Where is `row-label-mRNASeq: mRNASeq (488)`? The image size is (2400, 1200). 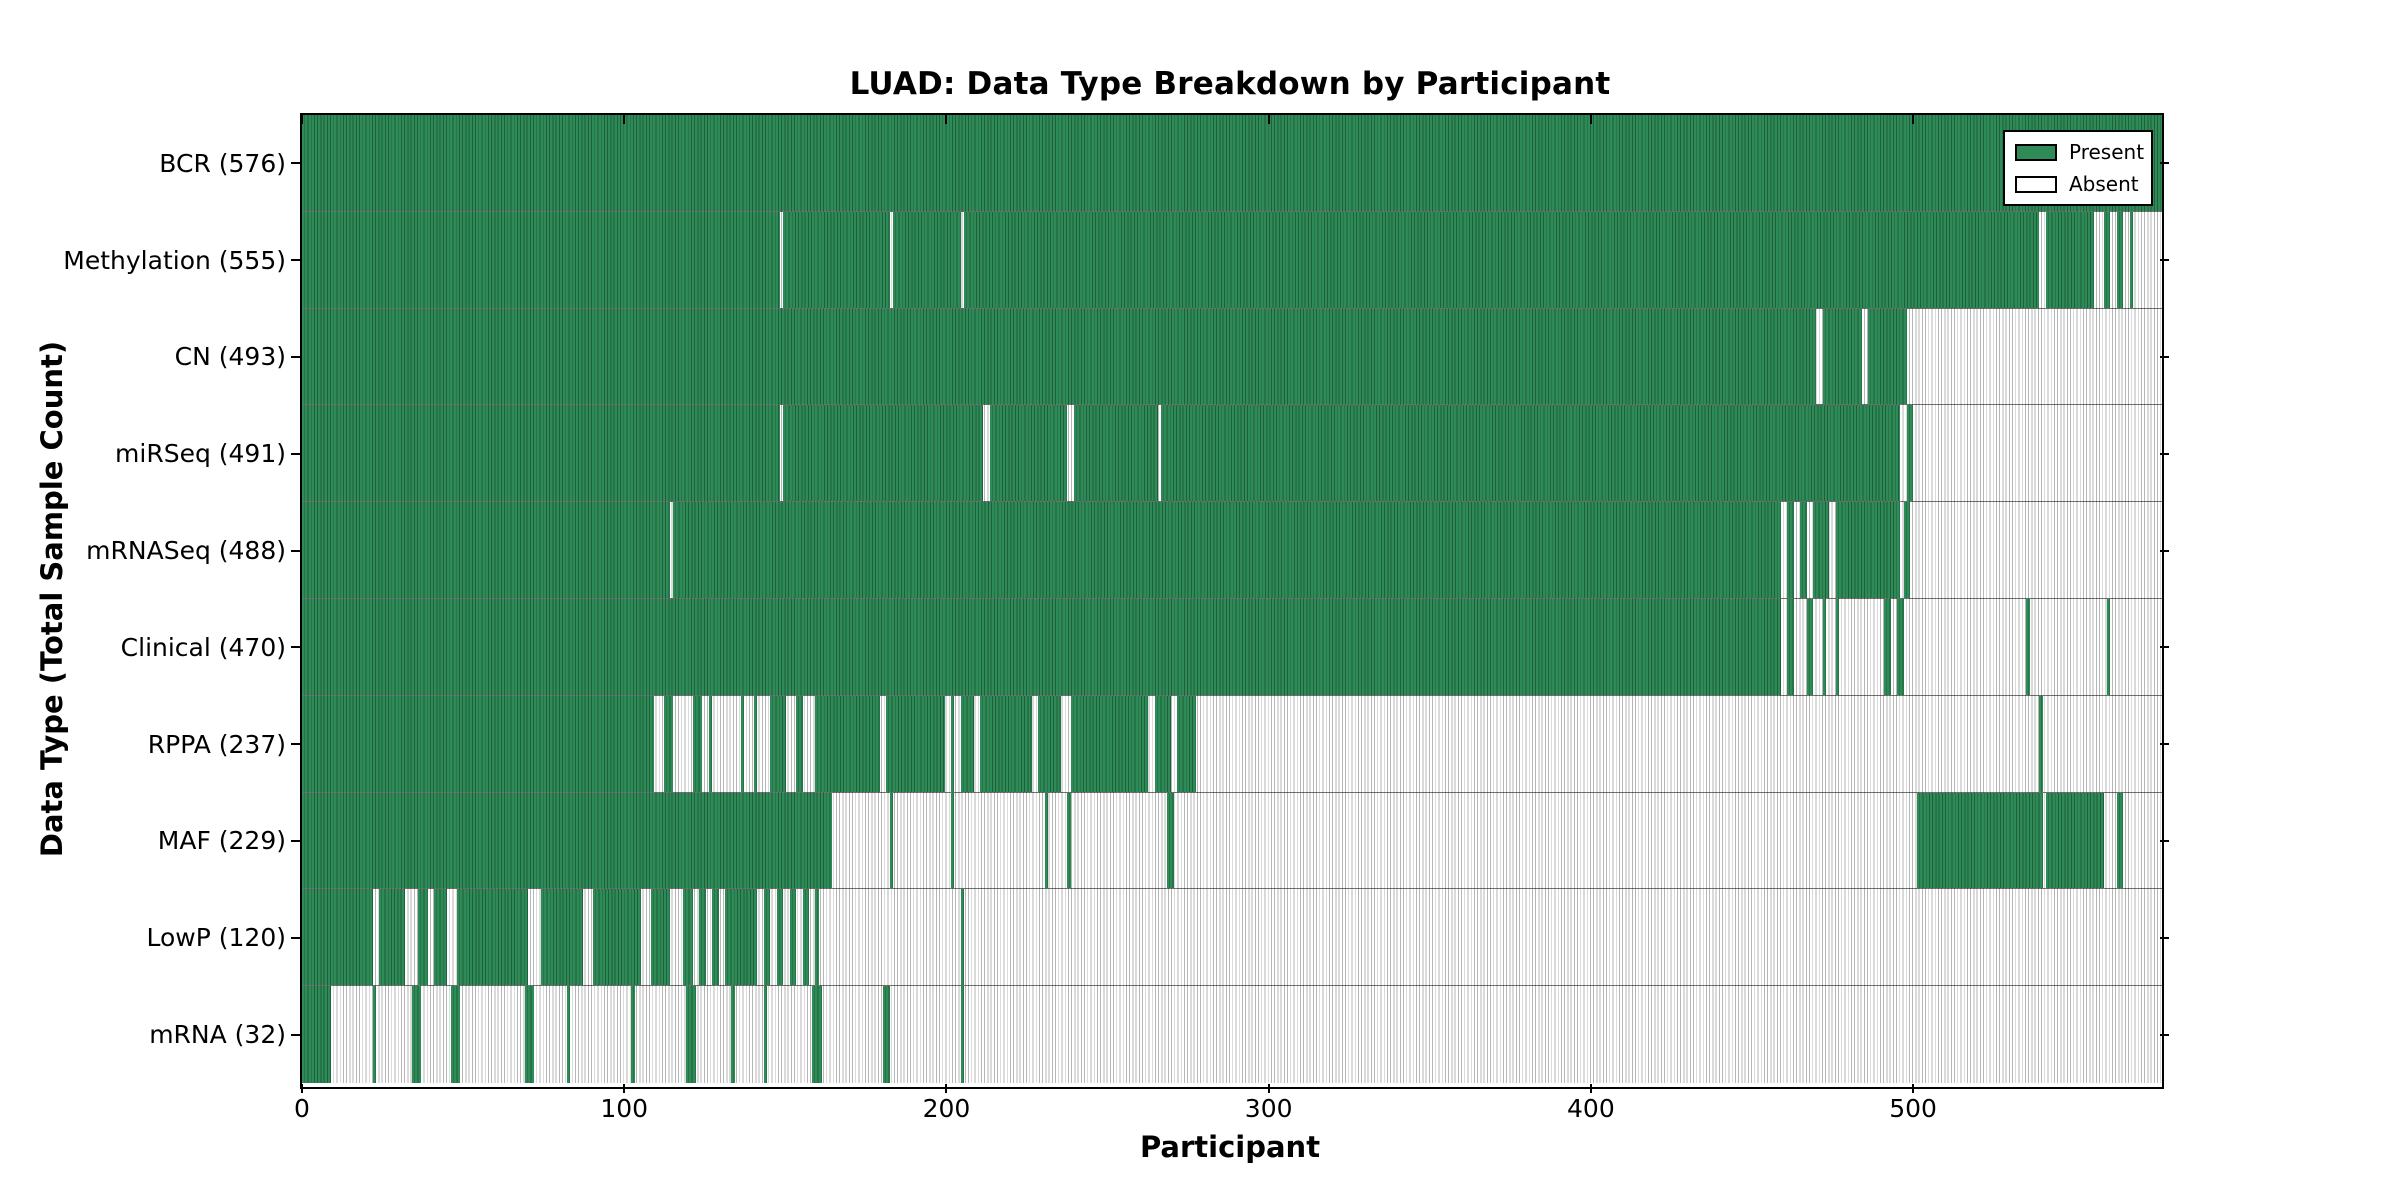 row-label-mRNASeq: mRNASeq (488) is located at coordinates (186, 551).